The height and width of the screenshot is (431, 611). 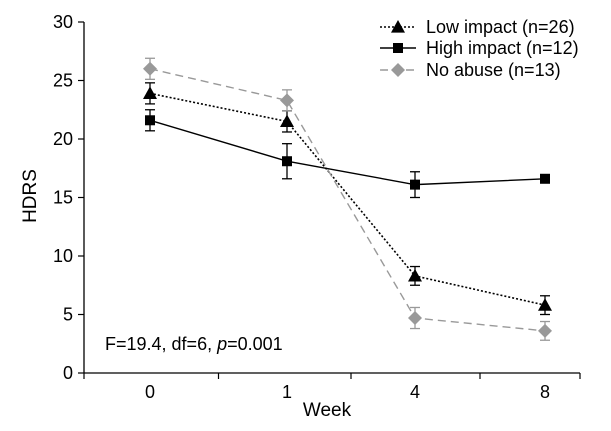 I want to click on stats-annotation-prefix: F=19.4, df=6,, so click(x=161, y=344).